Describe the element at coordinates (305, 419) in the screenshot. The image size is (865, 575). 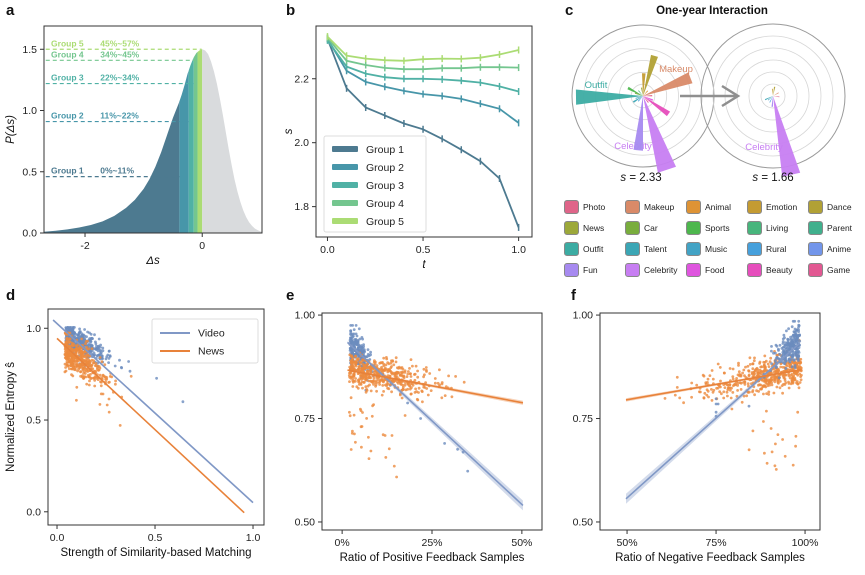
I see `y-tick-label: 0.75` at that location.